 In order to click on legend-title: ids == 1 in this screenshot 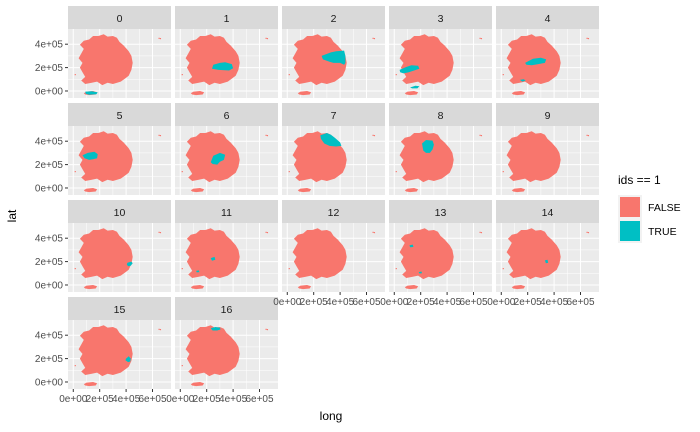, I will do `click(639, 180)`.